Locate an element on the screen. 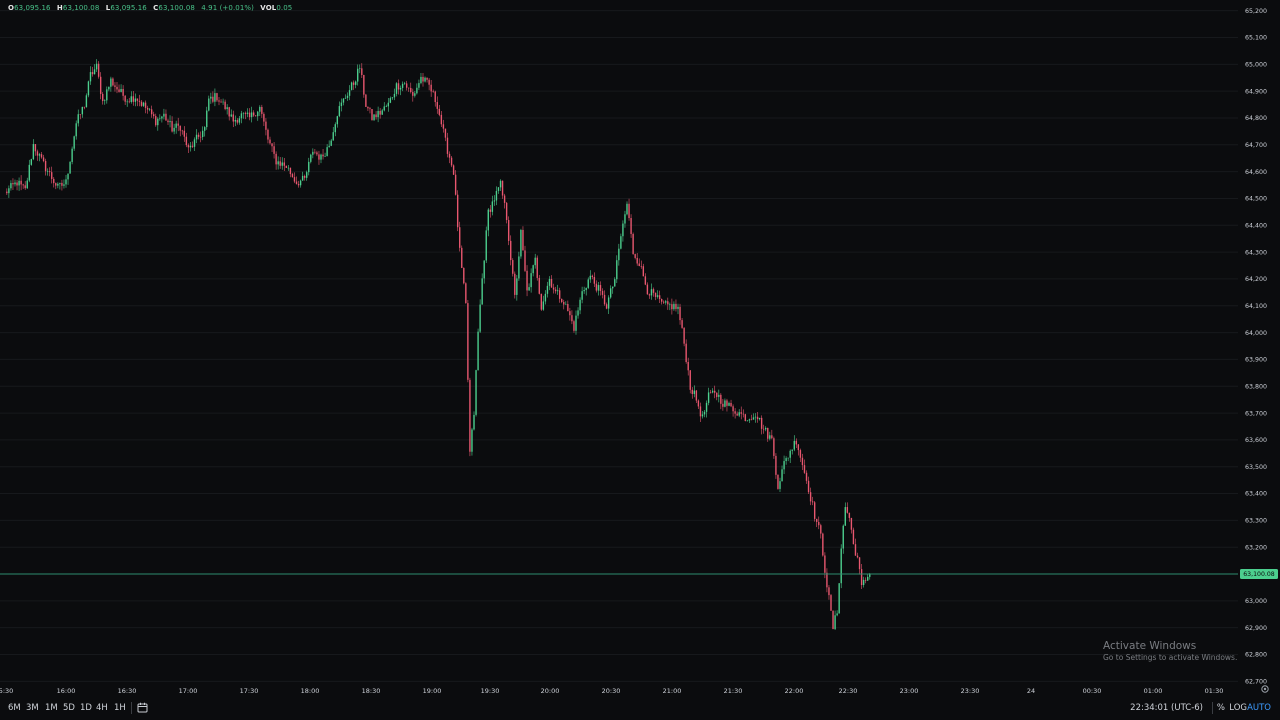  timeframe-1m: 1M is located at coordinates (51, 708).